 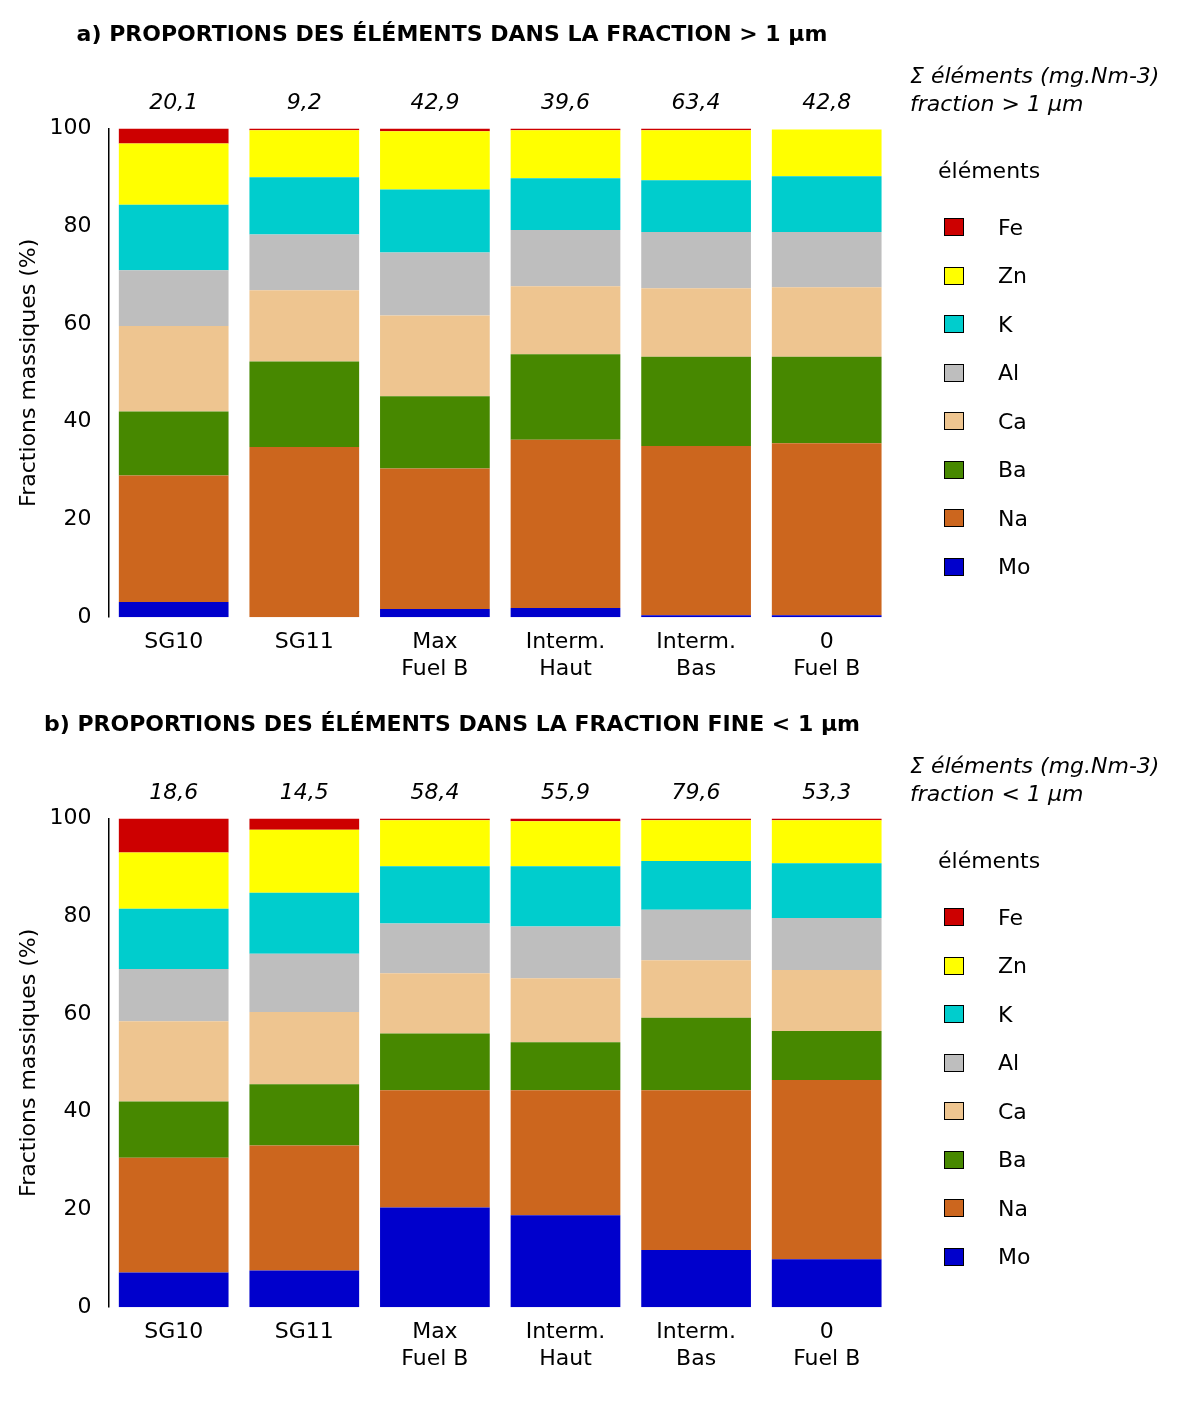 I want to click on annotation: 53,3, so click(x=827, y=792).